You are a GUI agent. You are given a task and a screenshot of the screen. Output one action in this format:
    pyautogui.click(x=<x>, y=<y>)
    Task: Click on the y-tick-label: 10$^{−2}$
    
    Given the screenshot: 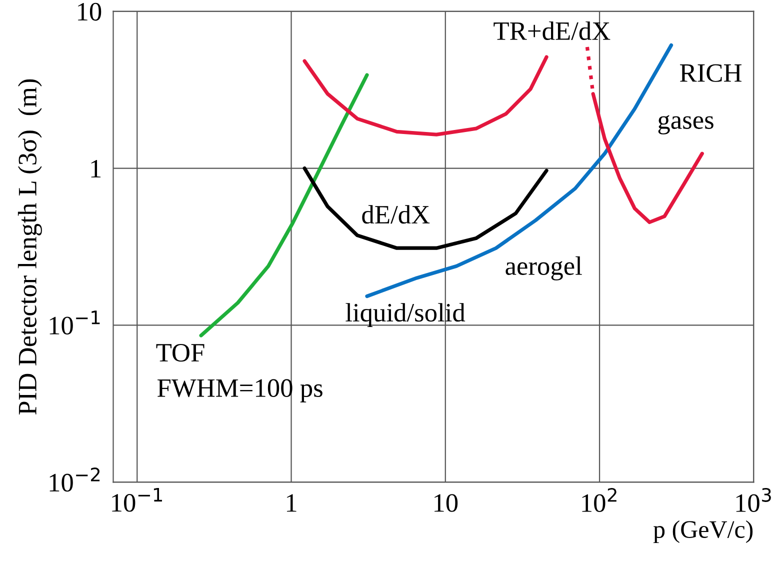 What is the action you would take?
    pyautogui.click(x=75, y=480)
    